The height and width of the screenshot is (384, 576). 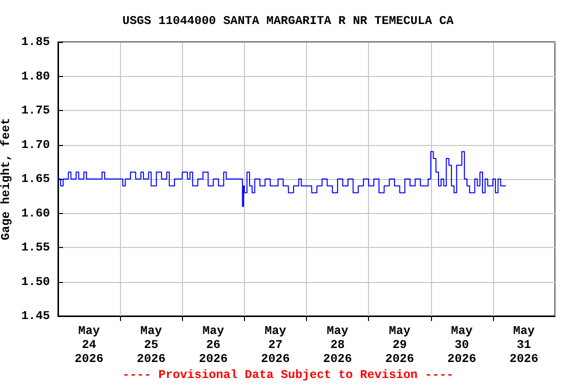 What do you see at coordinates (35, 42) in the screenshot?
I see `y-tick-label: 1.85` at bounding box center [35, 42].